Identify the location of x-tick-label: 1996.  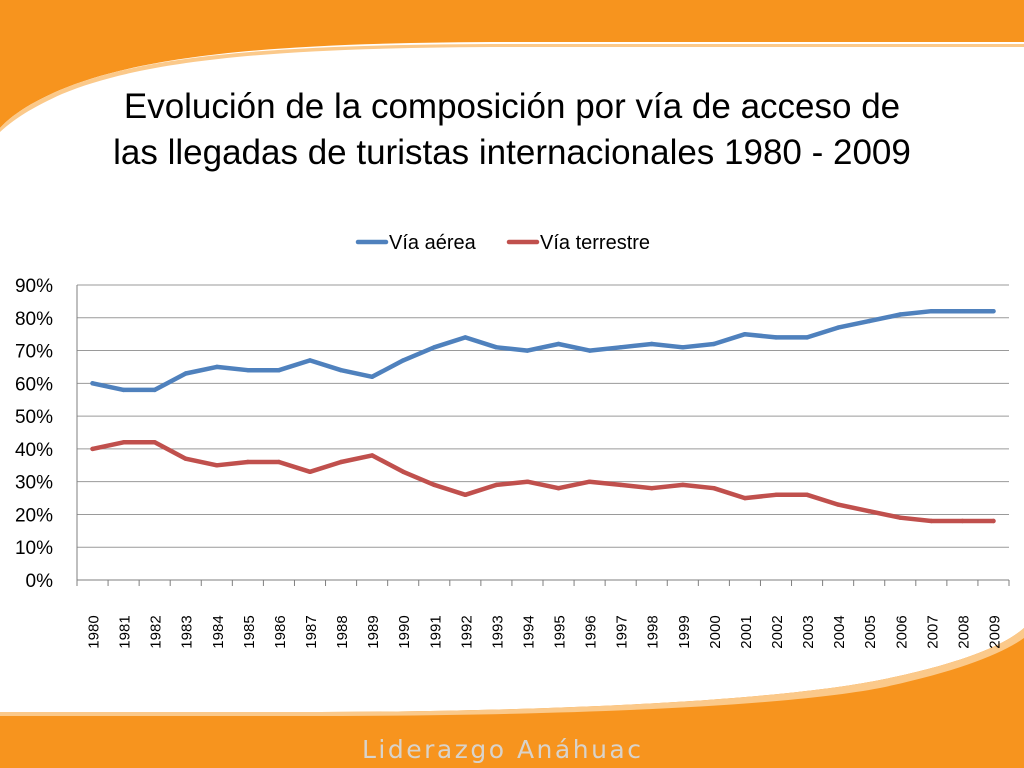
(591, 631).